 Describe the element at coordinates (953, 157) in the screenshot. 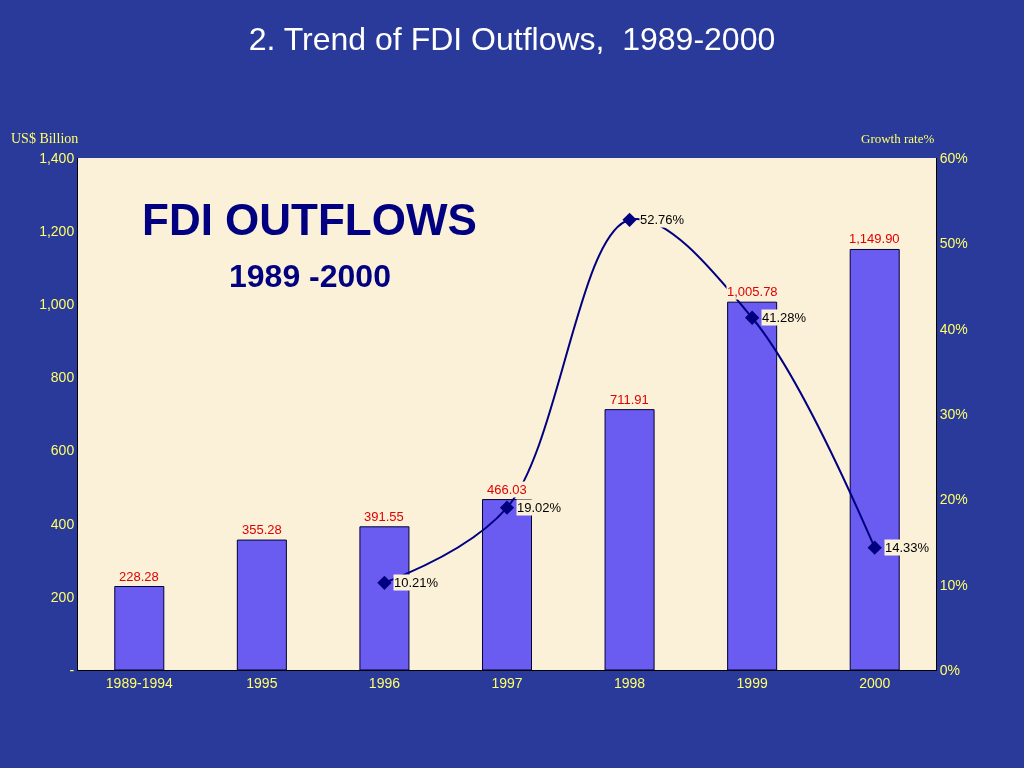

I see `y2-tick-label: 60%` at that location.